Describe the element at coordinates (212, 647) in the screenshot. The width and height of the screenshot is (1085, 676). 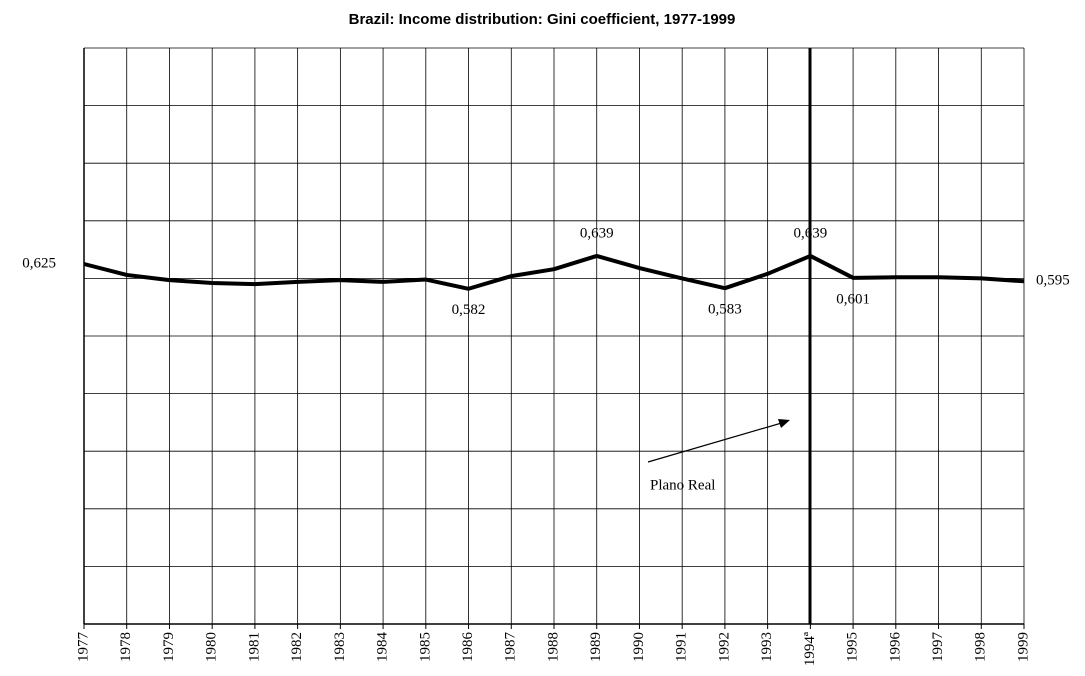
I see `x-tick-label: 1980` at that location.